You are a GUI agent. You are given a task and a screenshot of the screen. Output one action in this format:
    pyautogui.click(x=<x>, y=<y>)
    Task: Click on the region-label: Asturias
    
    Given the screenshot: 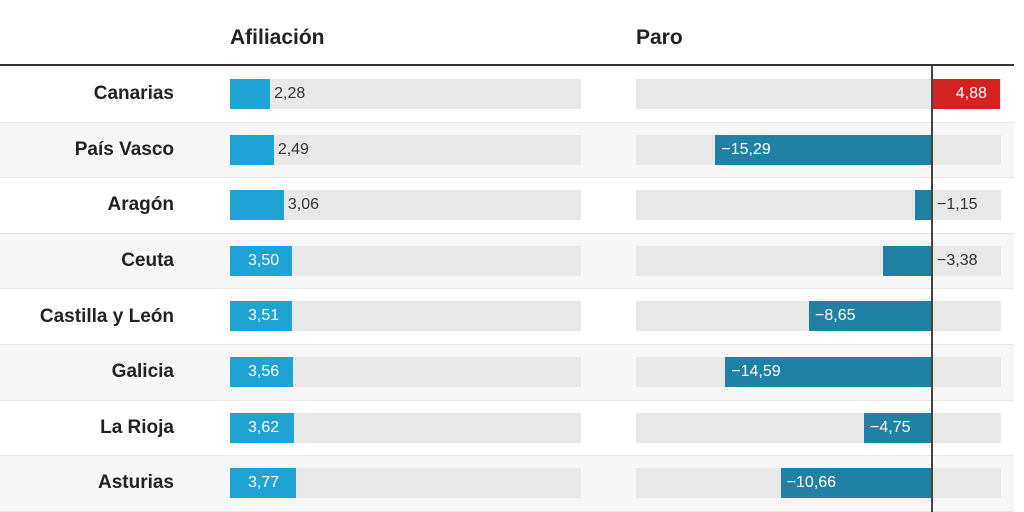 What is the action you would take?
    pyautogui.click(x=135, y=483)
    